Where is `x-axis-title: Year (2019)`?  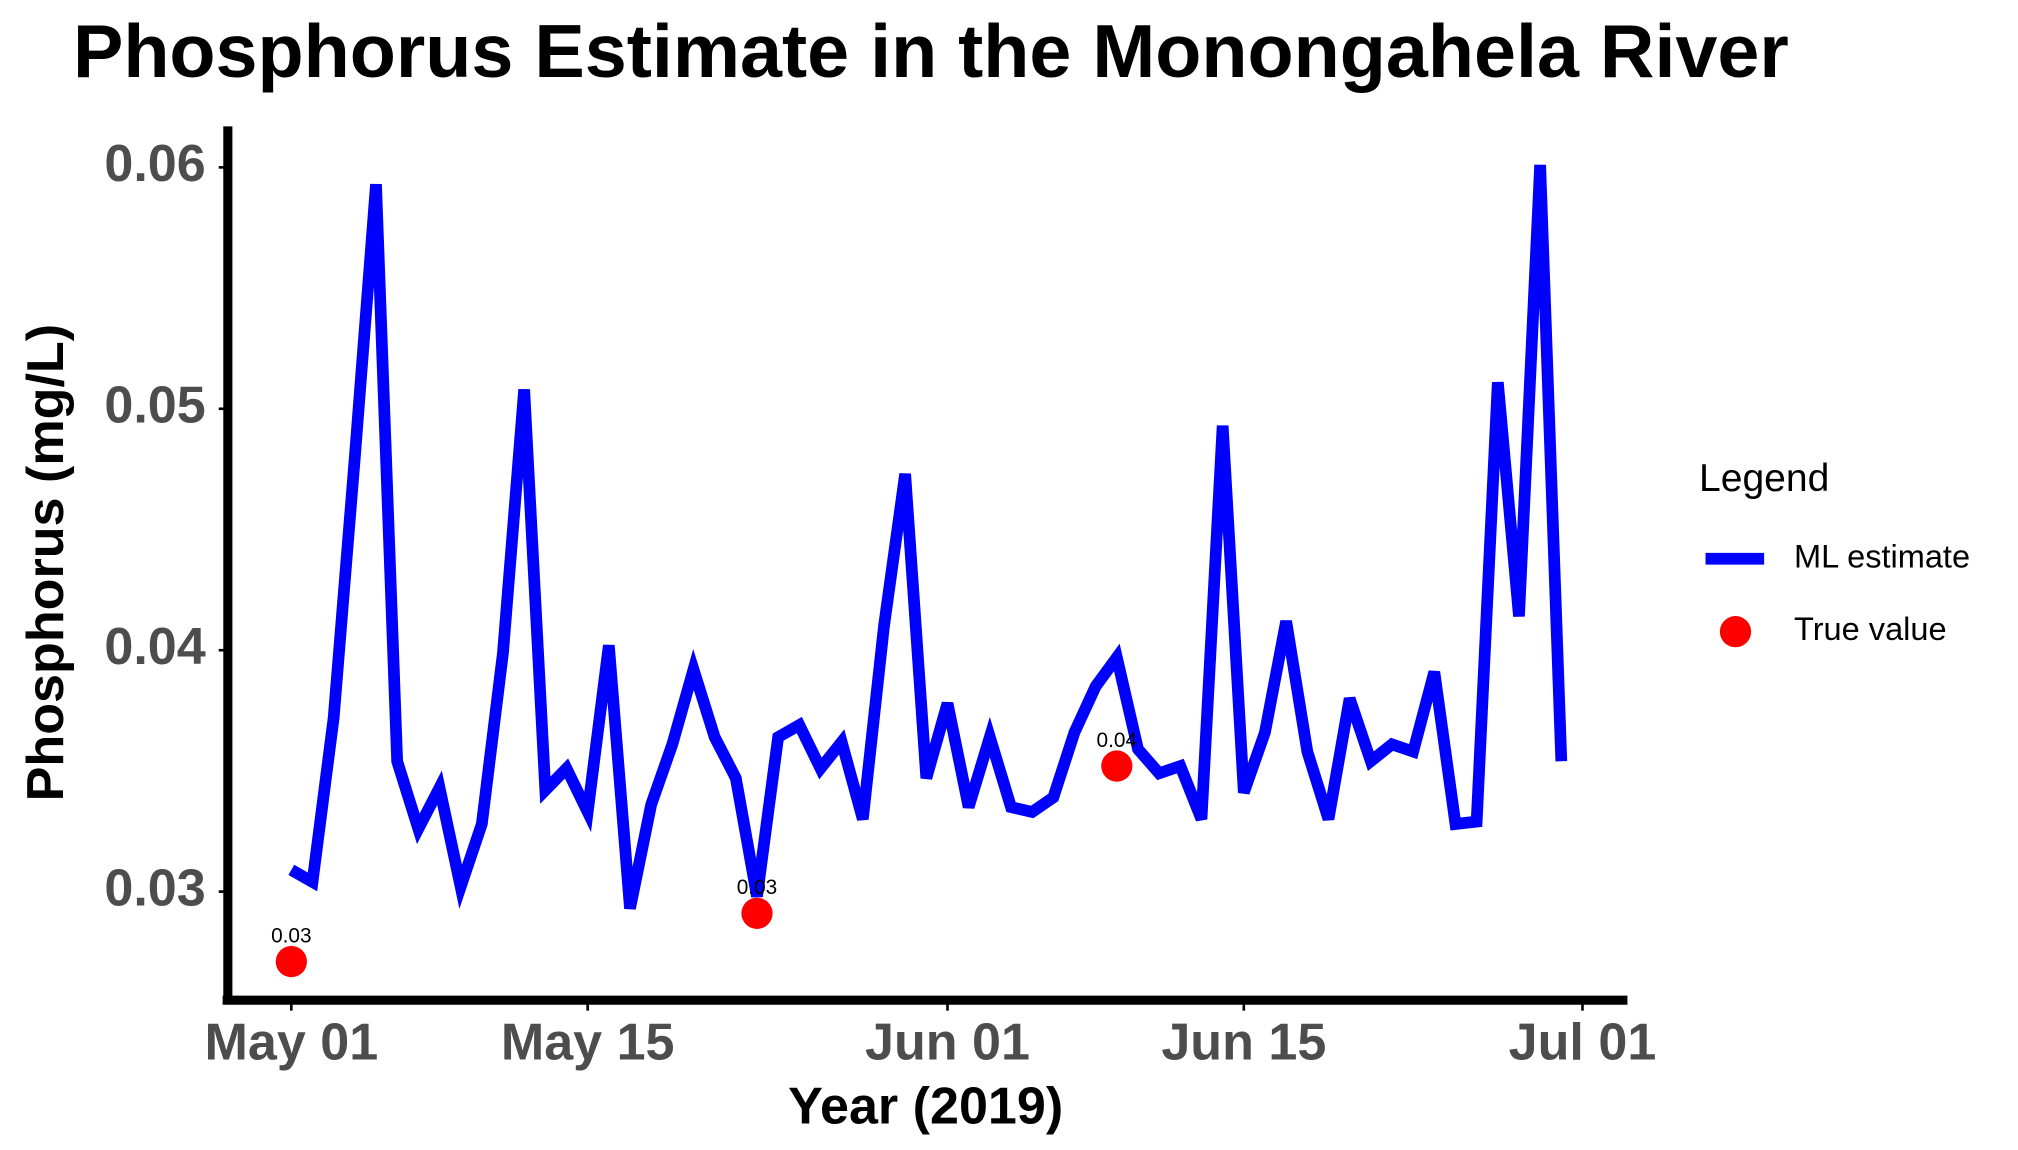
x-axis-title: Year (2019) is located at coordinates (925, 1106).